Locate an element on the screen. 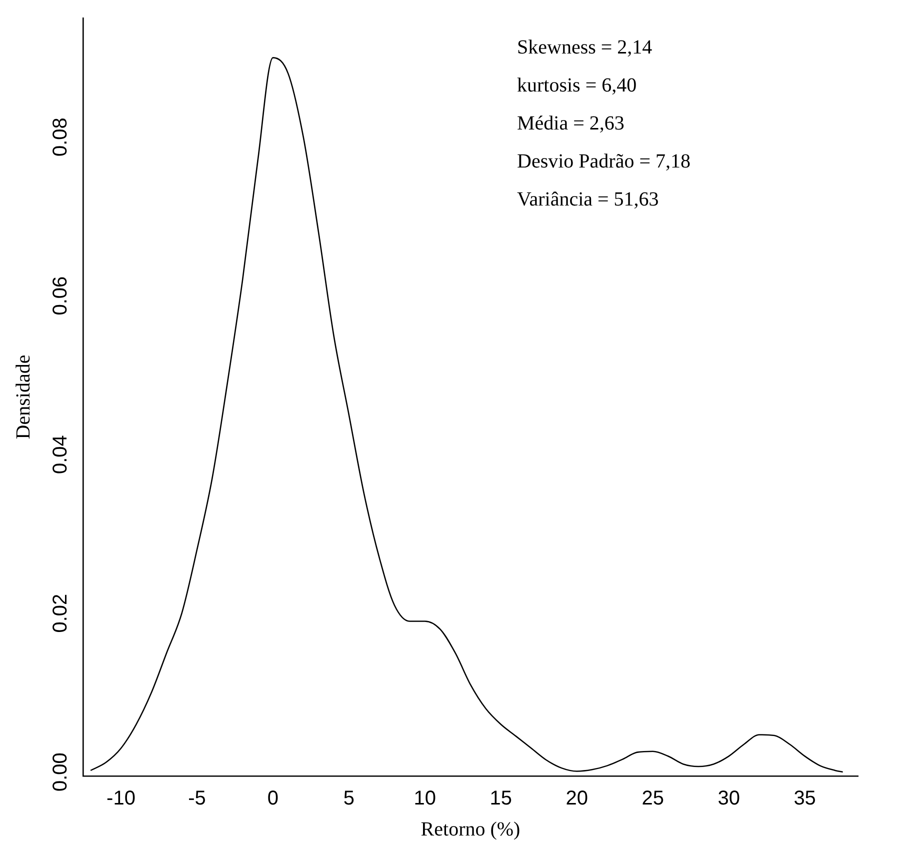 This screenshot has width=908, height=857. x-tick-label: 15 is located at coordinates (501, 799).